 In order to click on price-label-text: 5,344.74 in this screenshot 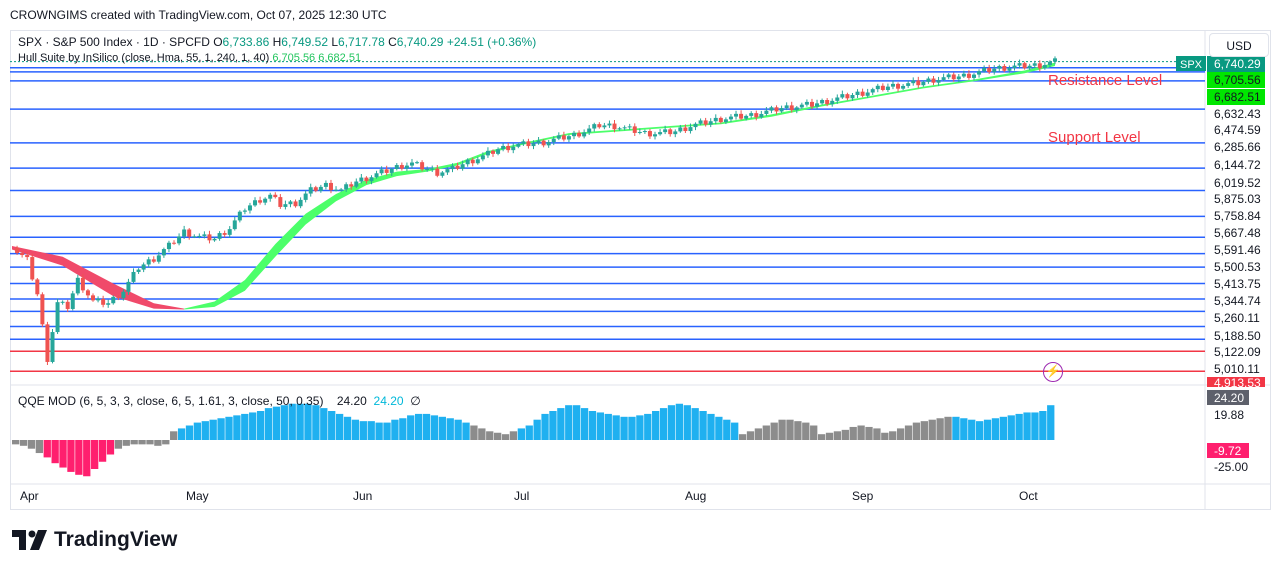, I will do `click(1237, 301)`.